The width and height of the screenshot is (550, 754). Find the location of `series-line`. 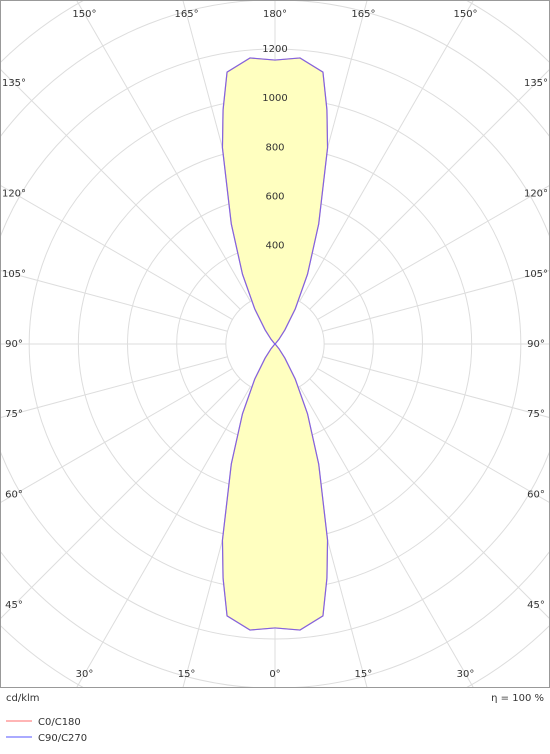

series-line is located at coordinates (248, 344).